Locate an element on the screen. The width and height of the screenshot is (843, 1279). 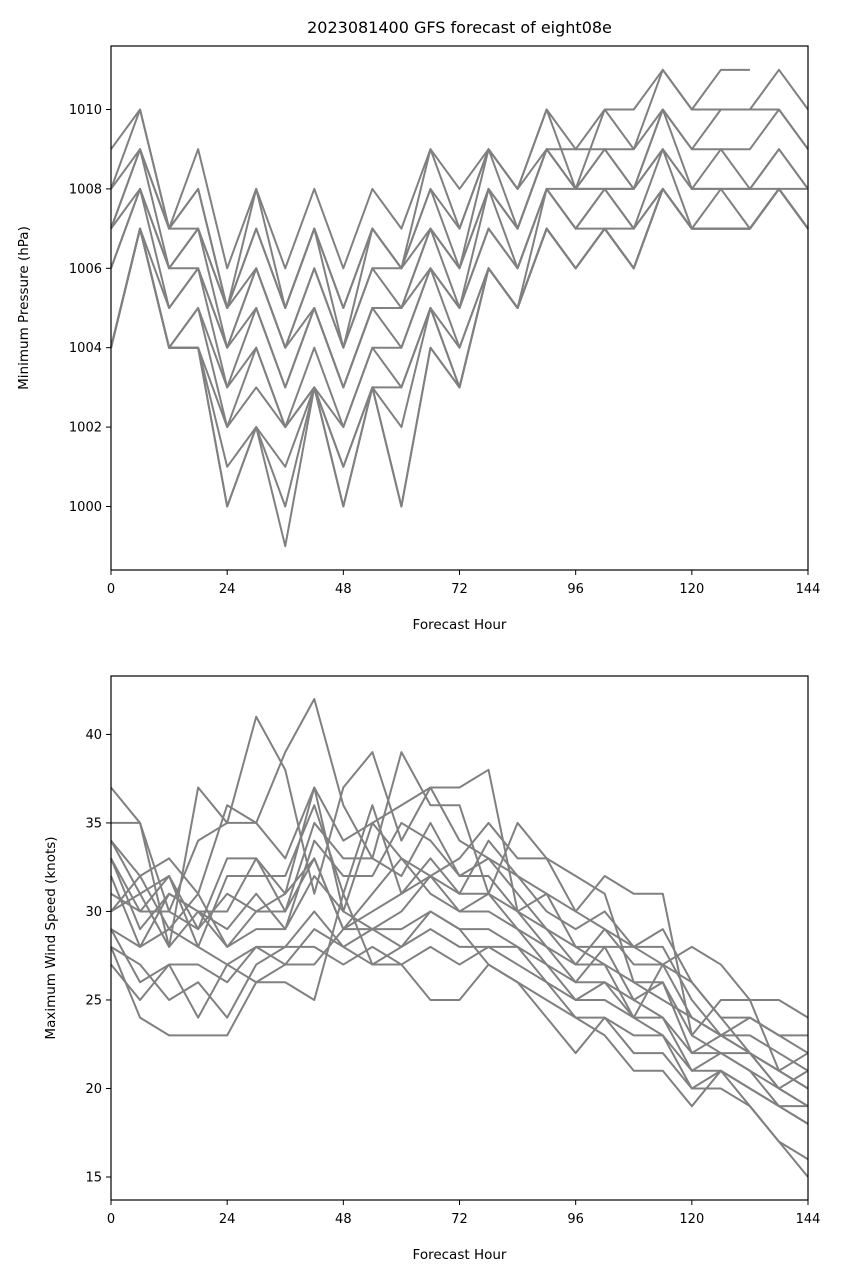
pressure-x-tick-label: 72 is located at coordinates (459, 589).